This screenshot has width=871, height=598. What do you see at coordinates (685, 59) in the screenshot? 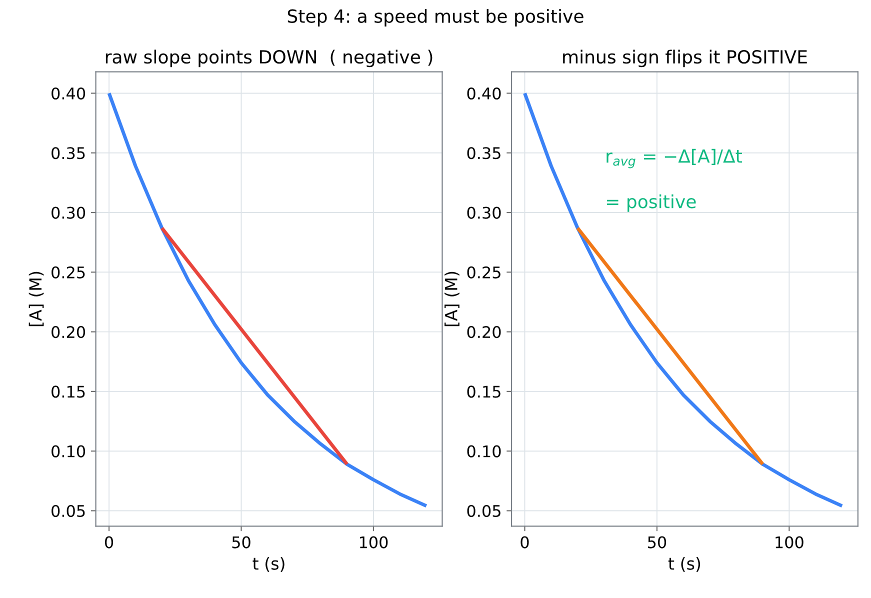
I see `chart-title: minus sign flips it POSITIVE` at bounding box center [685, 59].